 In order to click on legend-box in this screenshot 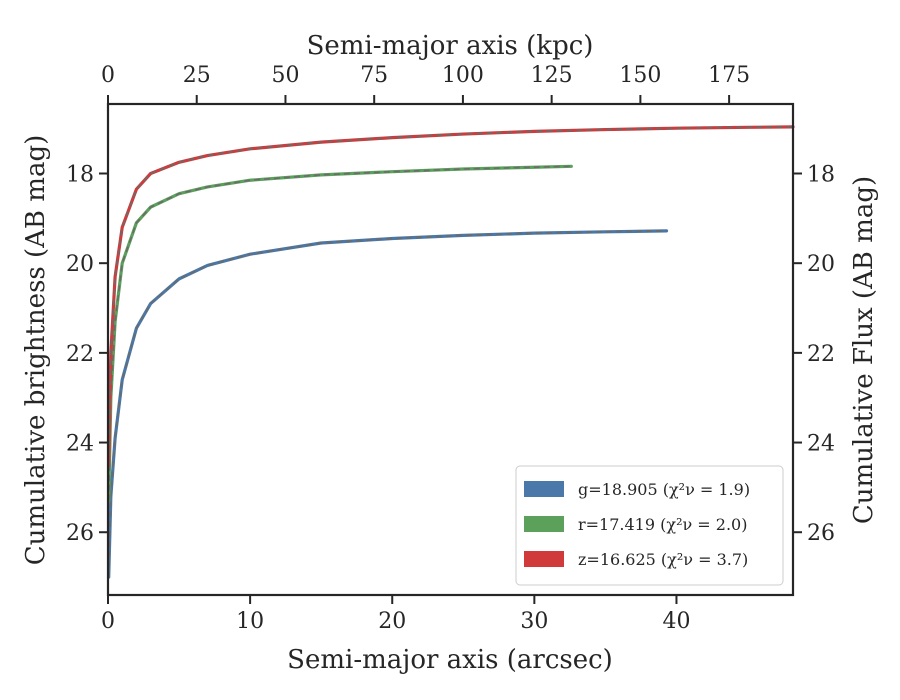, I will do `click(649, 525)`.